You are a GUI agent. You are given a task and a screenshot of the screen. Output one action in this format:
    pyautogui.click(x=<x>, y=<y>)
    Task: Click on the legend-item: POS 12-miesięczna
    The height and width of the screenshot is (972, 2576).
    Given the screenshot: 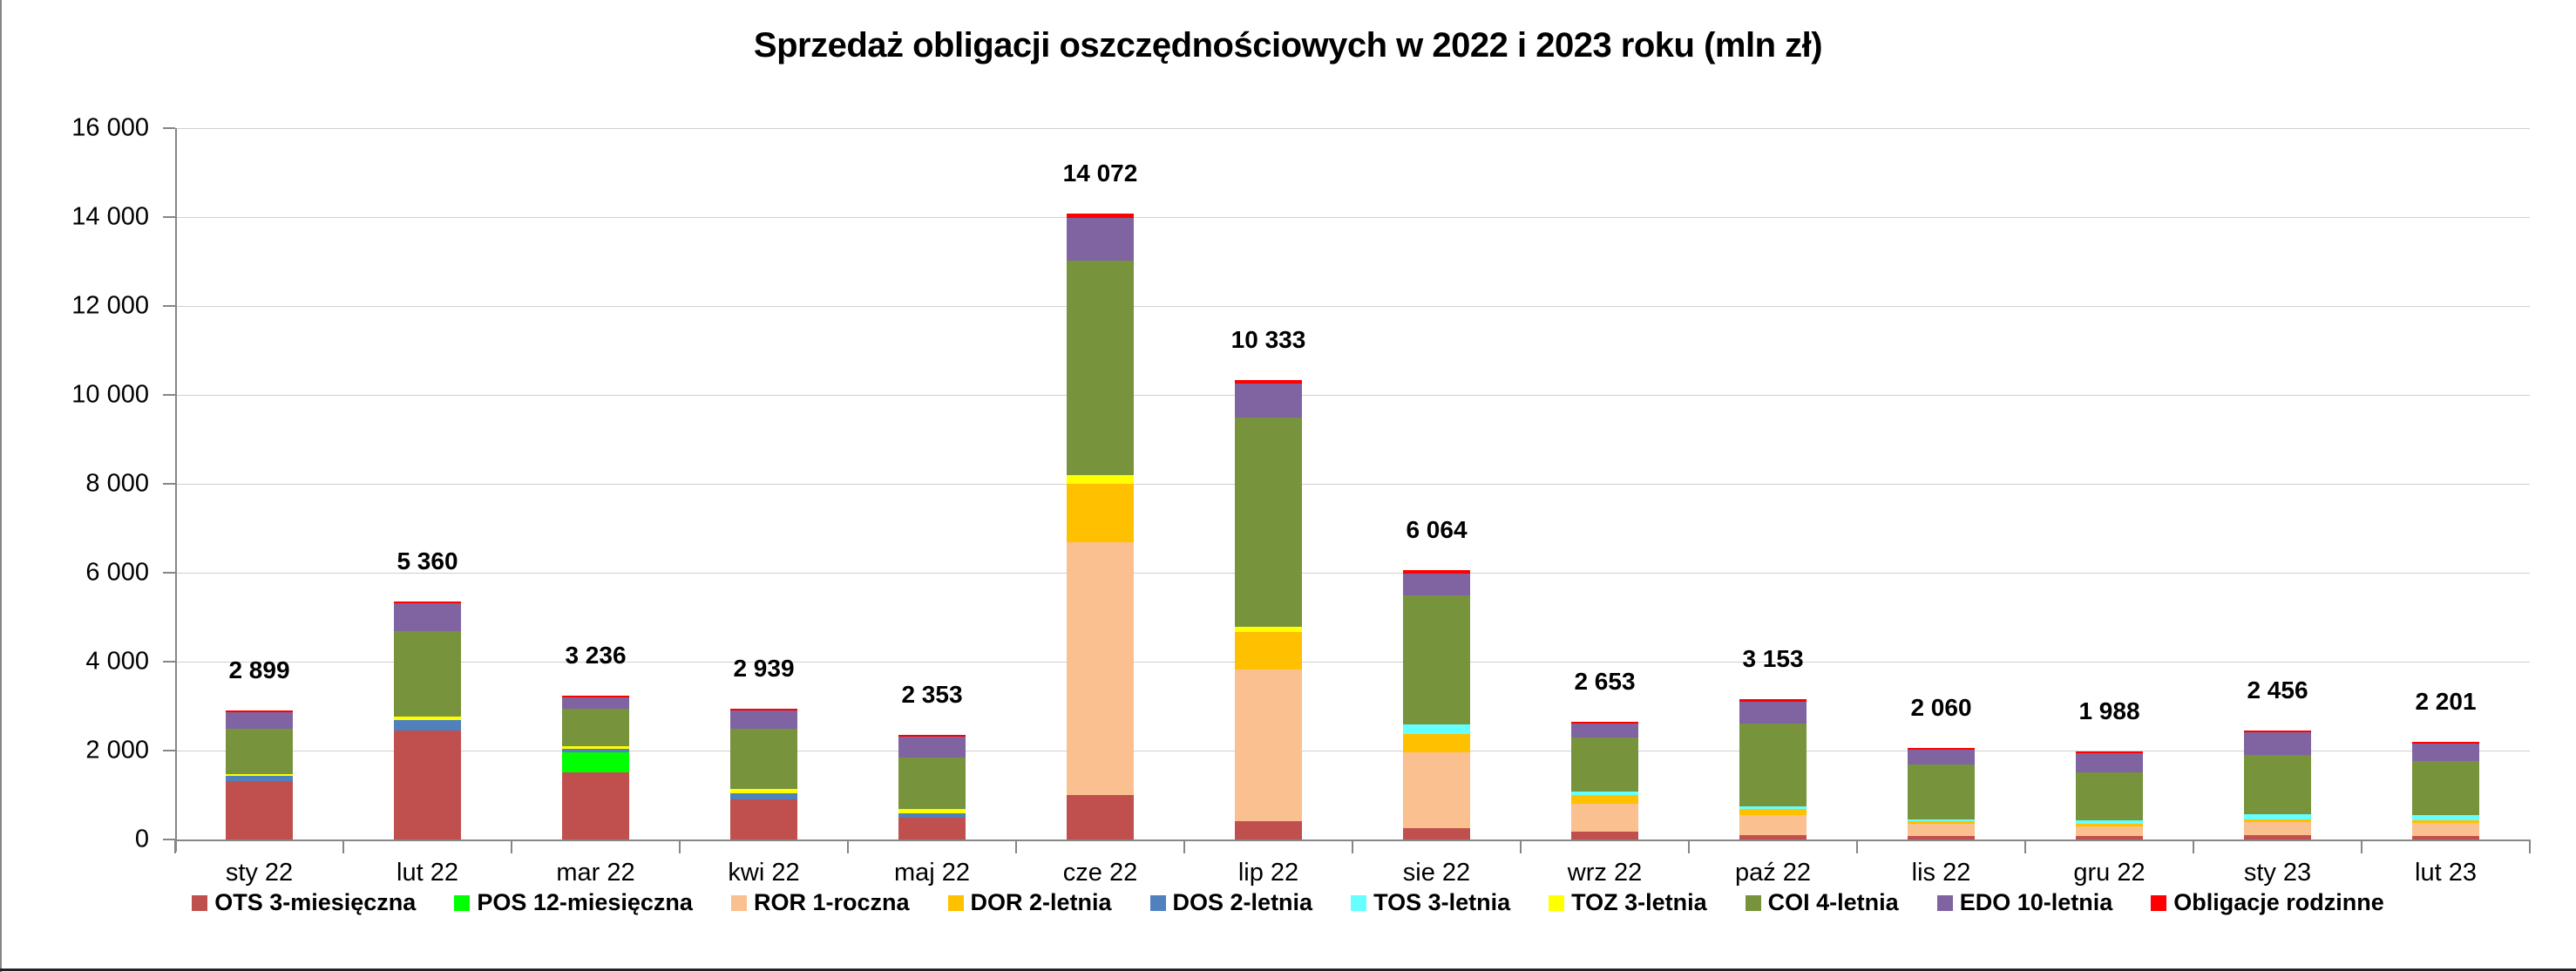 What is the action you would take?
    pyautogui.click(x=574, y=902)
    